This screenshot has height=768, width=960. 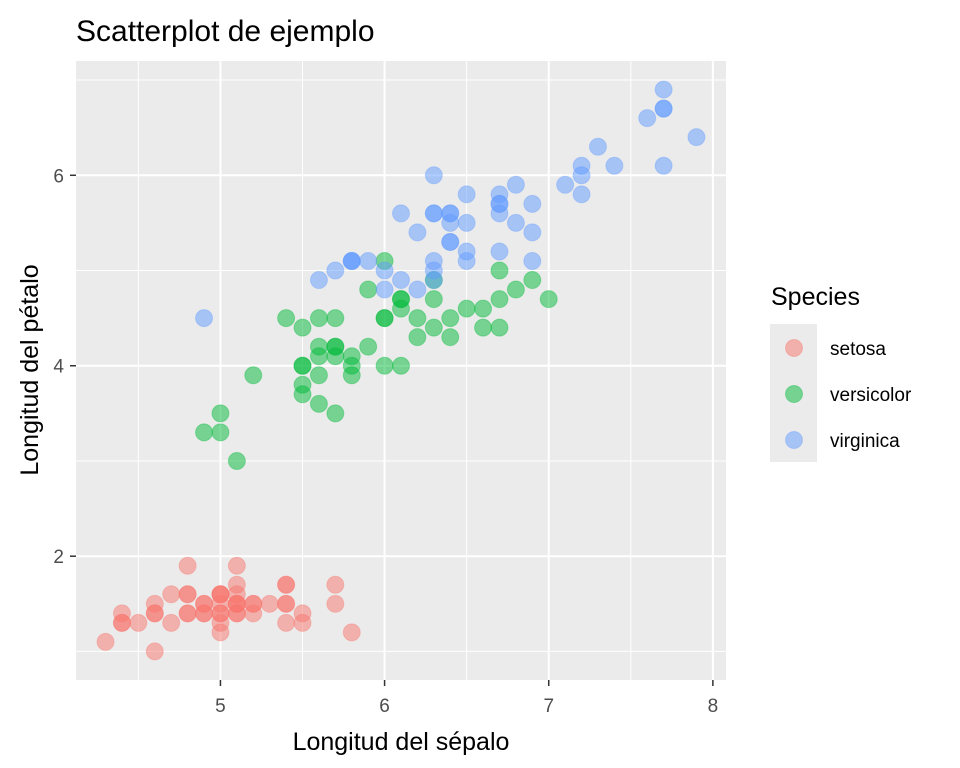 I want to click on chart-title: Scatterplot de ejemplo, so click(x=225, y=31).